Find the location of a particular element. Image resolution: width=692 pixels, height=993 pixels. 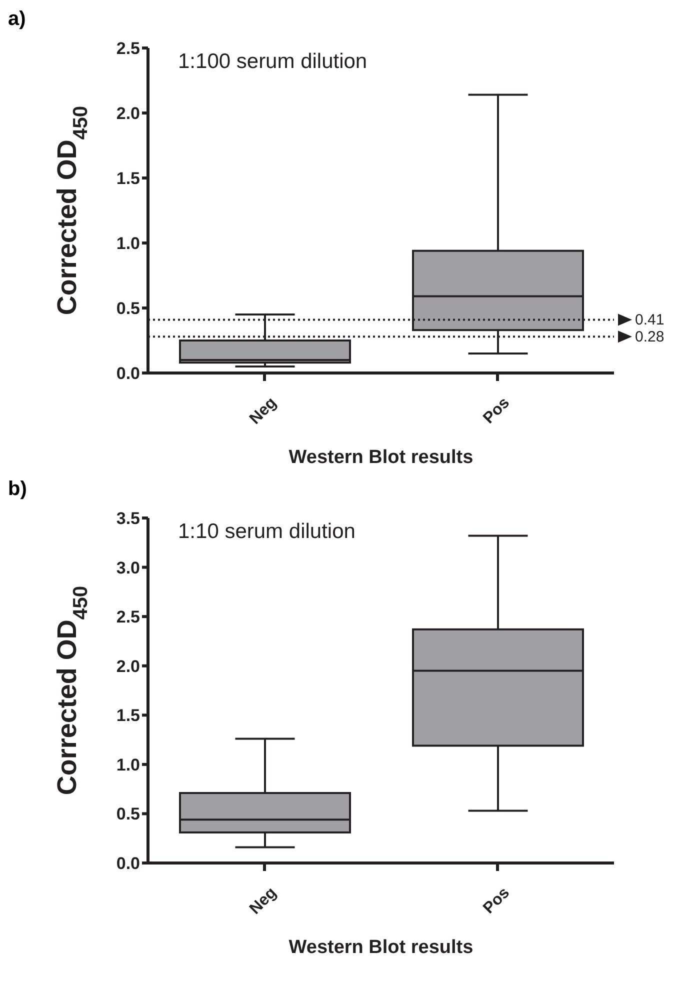

y-tick-label: 3.0 is located at coordinates (128, 568).